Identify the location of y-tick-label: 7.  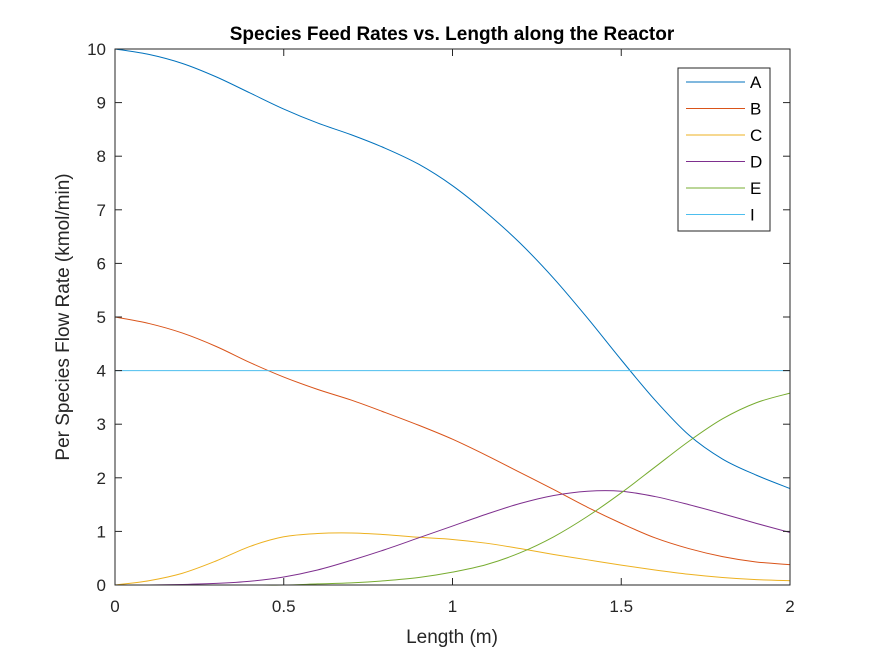
(101, 210).